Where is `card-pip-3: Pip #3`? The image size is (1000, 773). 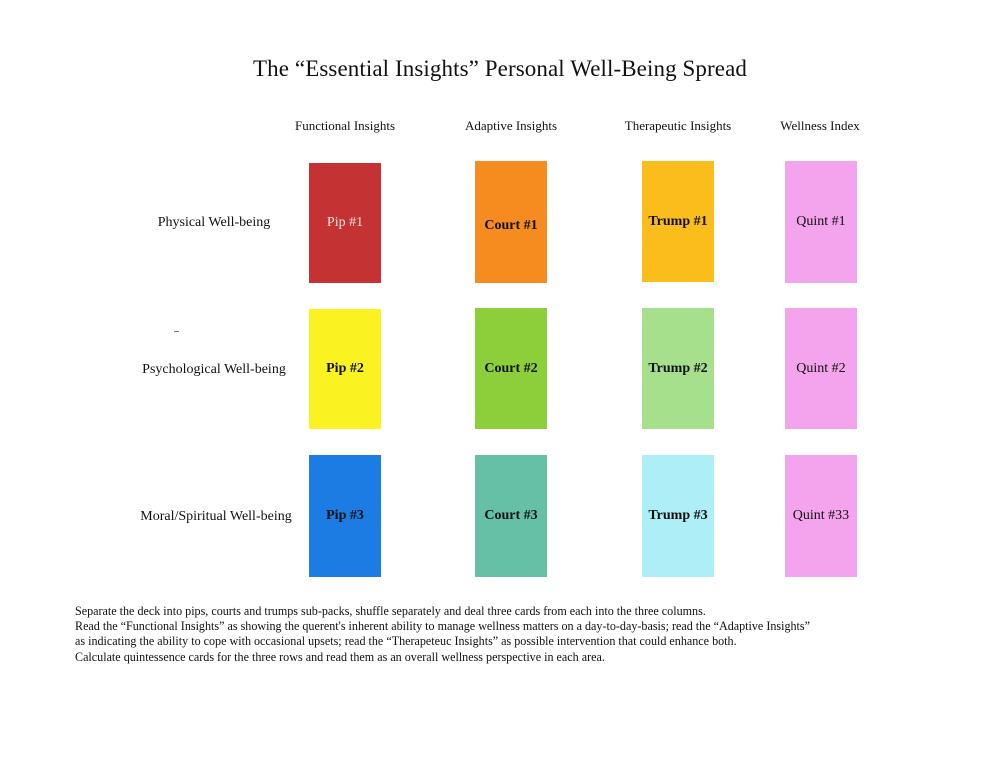
card-pip-3: Pip #3 is located at coordinates (345, 516).